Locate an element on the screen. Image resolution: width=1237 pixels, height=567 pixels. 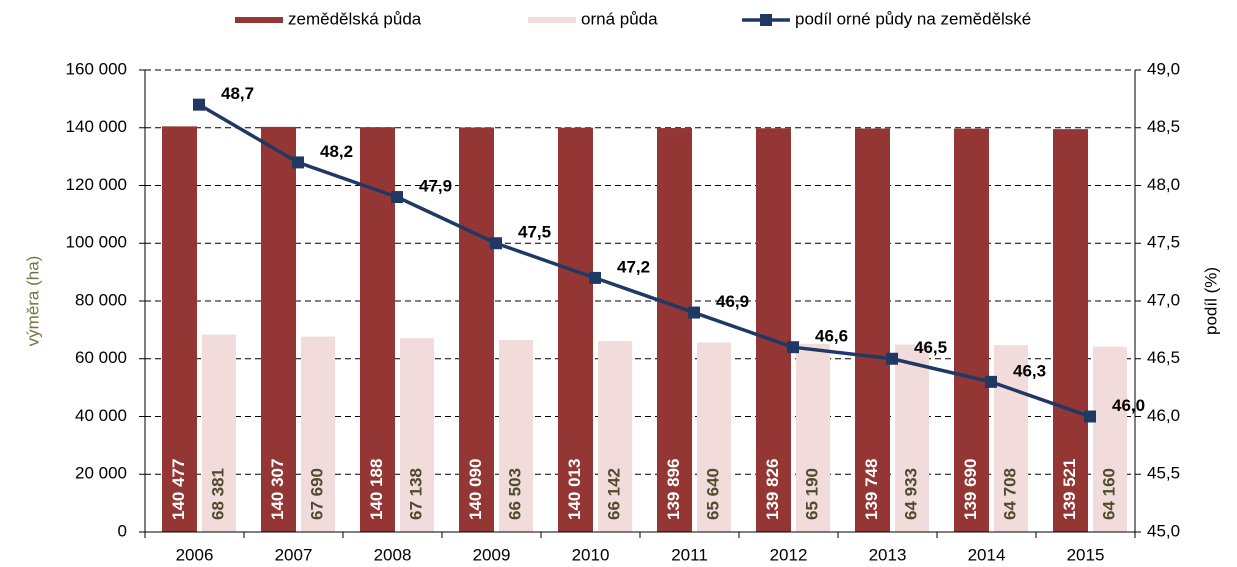
y-tick-label: 60 000 is located at coordinates (101, 357).